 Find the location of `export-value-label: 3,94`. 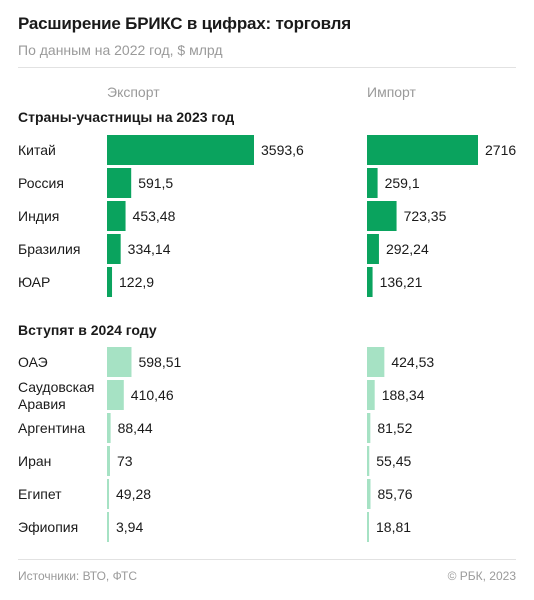

export-value-label: 3,94 is located at coordinates (129, 527).